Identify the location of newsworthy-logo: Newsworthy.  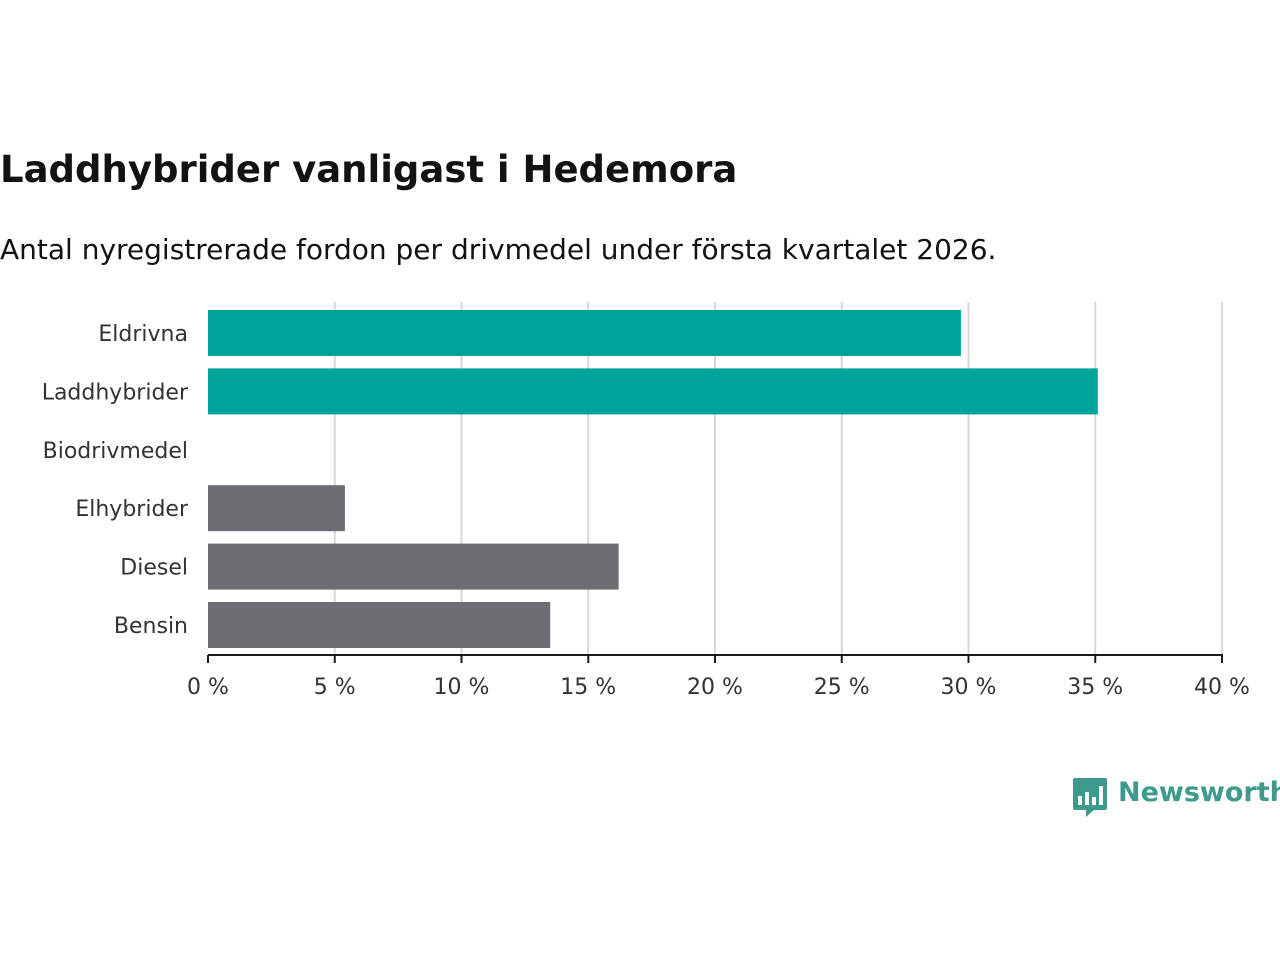
(1176, 798).